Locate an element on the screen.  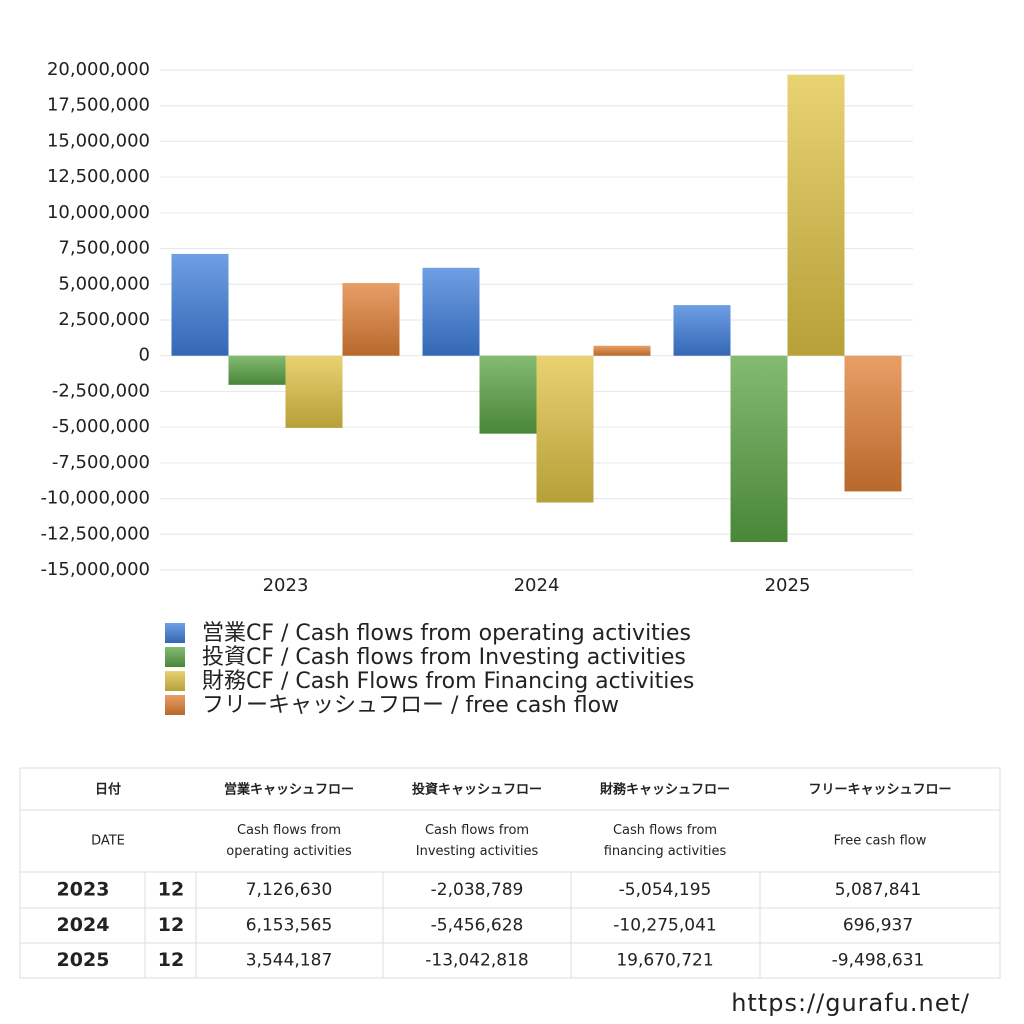
table-cell: 2024 is located at coordinates (83, 925).